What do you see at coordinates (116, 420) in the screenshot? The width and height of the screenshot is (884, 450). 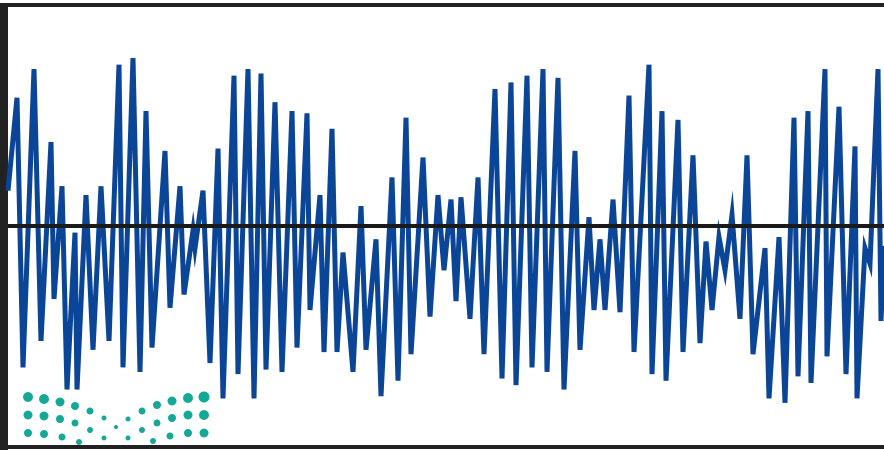 I see `logo-dots` at bounding box center [116, 420].